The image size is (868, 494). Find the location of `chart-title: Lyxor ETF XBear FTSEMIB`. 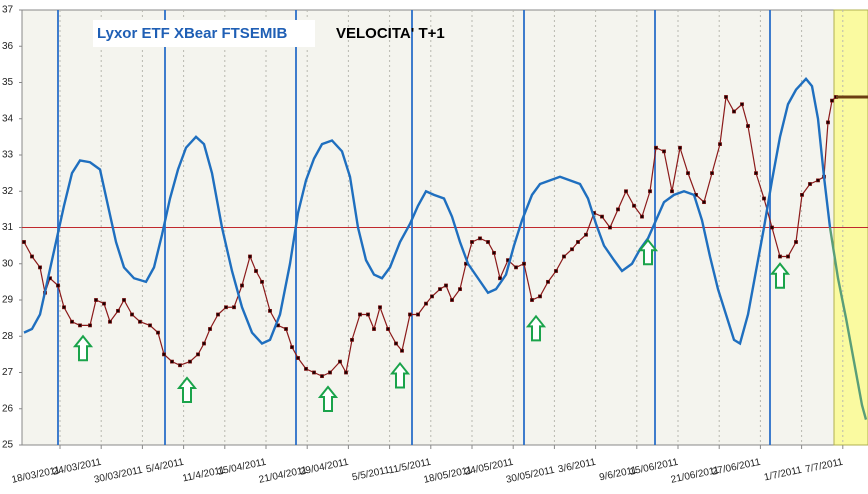

chart-title: Lyxor ETF XBear FTSEMIB is located at coordinates (192, 33).